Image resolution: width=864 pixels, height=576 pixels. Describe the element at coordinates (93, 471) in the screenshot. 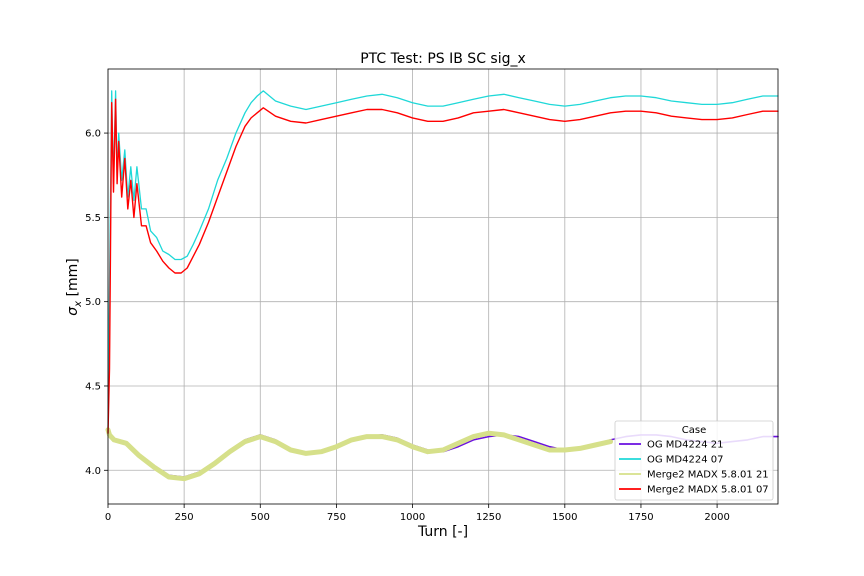

I see `y-tick-label: 4.0` at that location.